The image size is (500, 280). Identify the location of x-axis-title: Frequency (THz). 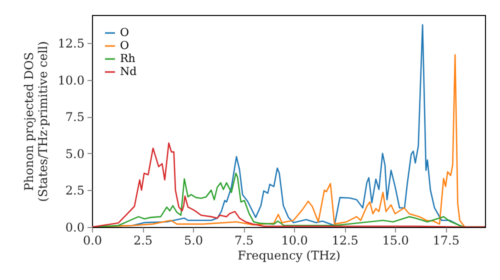
(289, 255).